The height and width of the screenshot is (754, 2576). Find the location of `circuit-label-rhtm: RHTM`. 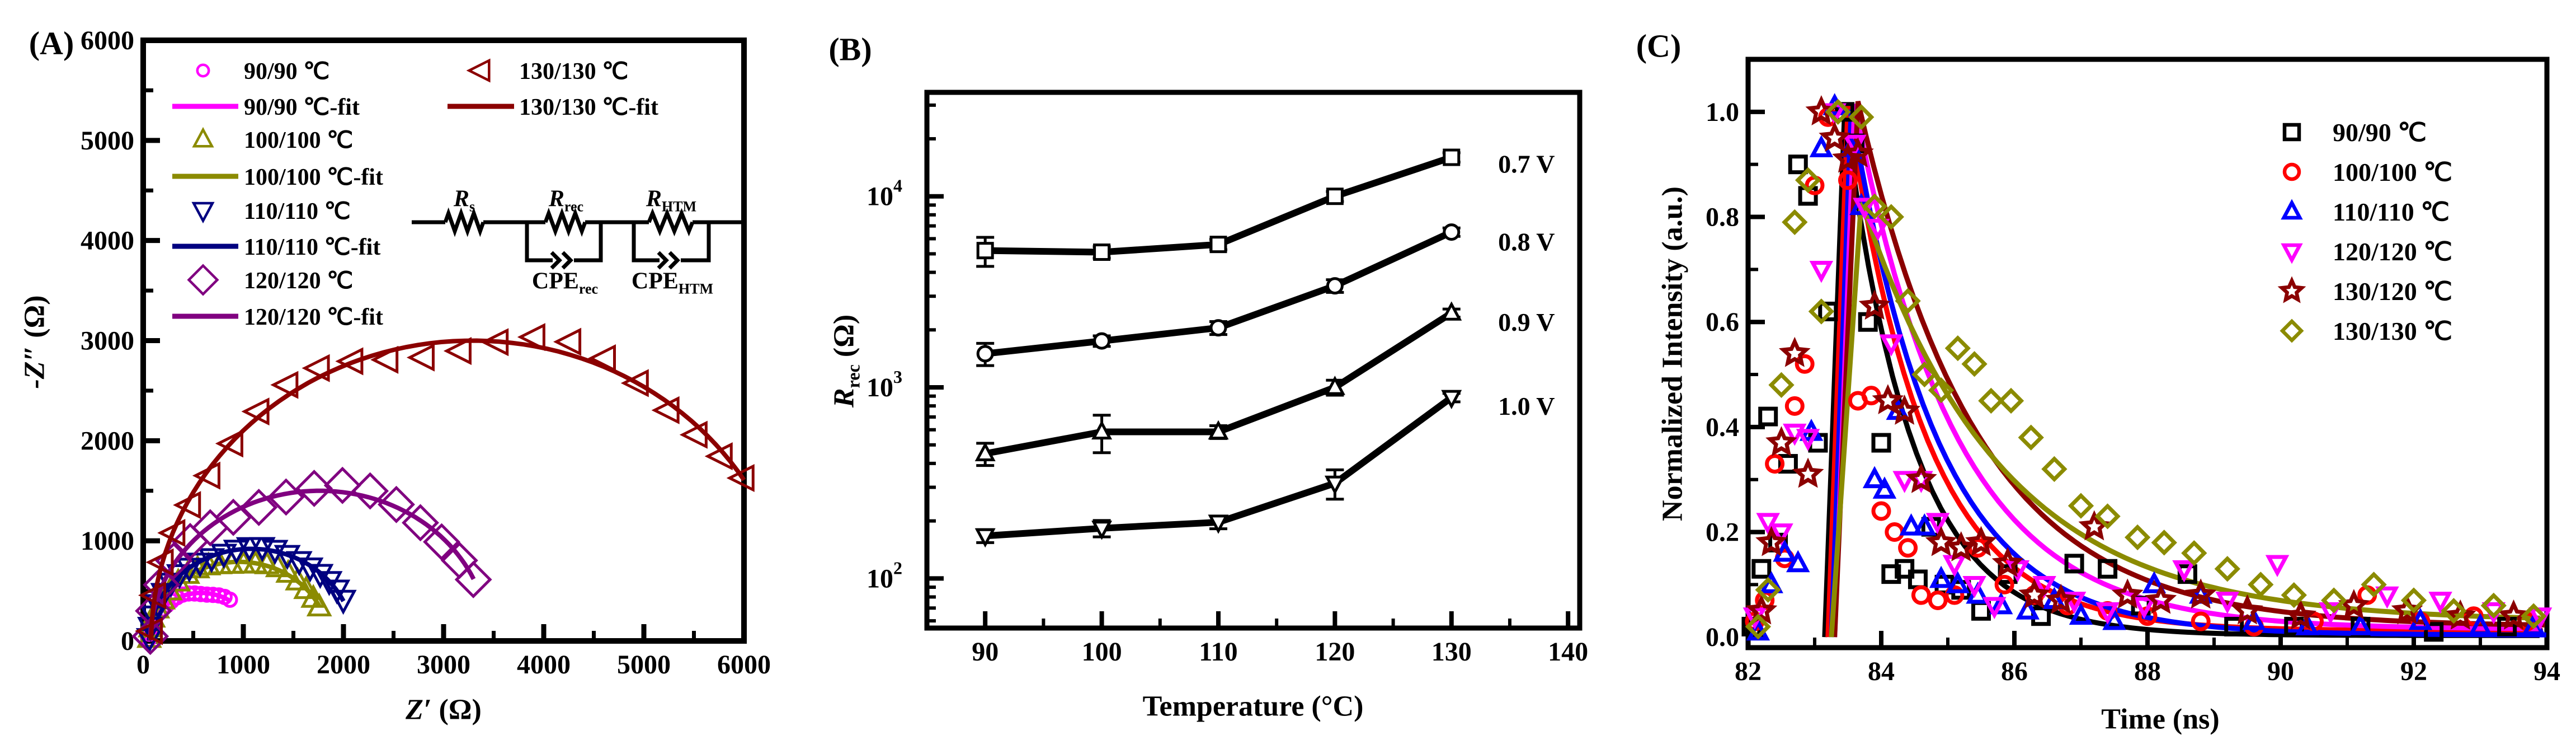

circuit-label-rhtm: RHTM is located at coordinates (671, 201).